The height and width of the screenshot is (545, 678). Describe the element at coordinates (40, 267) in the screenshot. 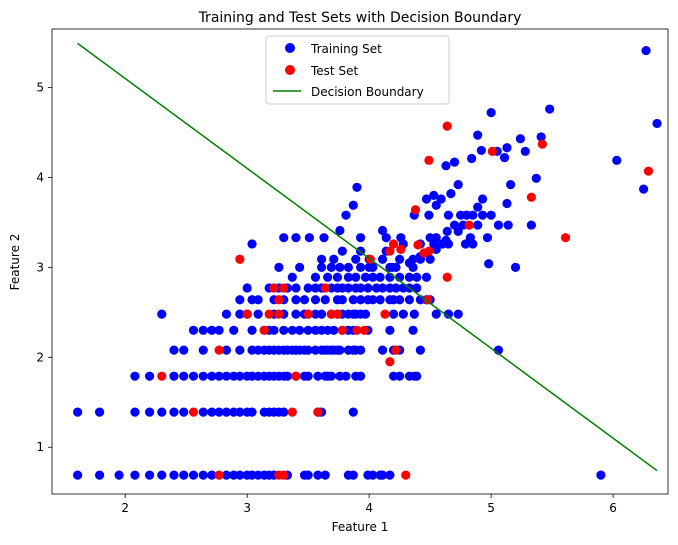

I see `y-tick-label: 3` at that location.